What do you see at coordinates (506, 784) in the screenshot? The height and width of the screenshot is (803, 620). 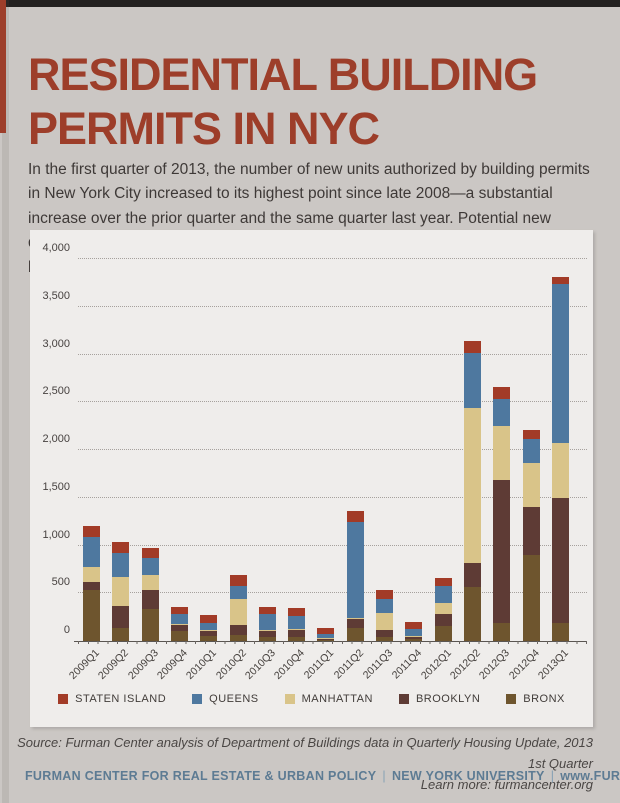 I see `source-line-2: Learn more: furmancenter.org` at bounding box center [506, 784].